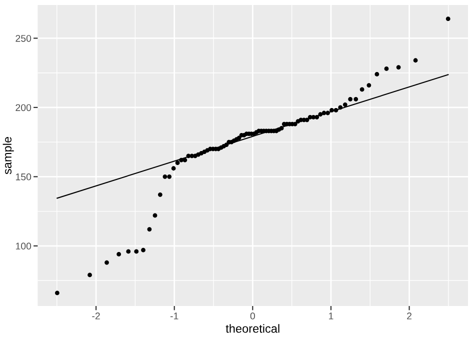 Image resolution: width=474 pixels, height=338 pixels. I want to click on x-tick-label: -2, so click(96, 316).